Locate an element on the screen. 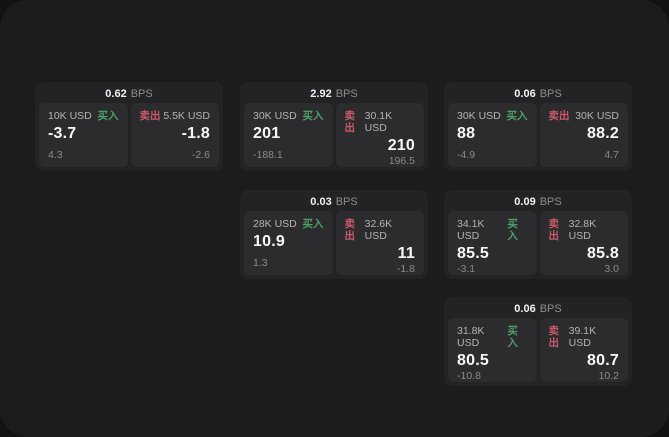  buy-price: -3.7 is located at coordinates (62, 133).